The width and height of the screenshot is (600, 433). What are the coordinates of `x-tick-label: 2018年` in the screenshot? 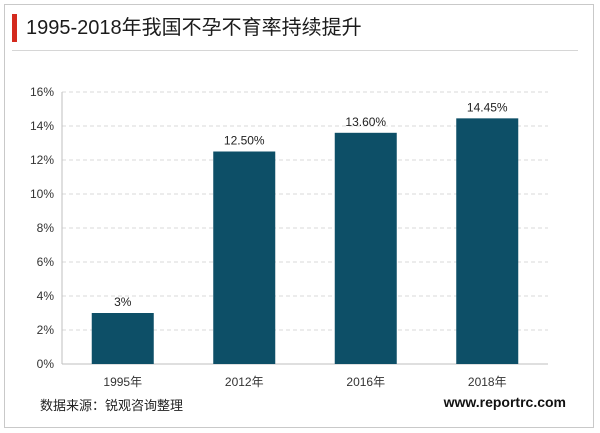 It's located at (487, 382).